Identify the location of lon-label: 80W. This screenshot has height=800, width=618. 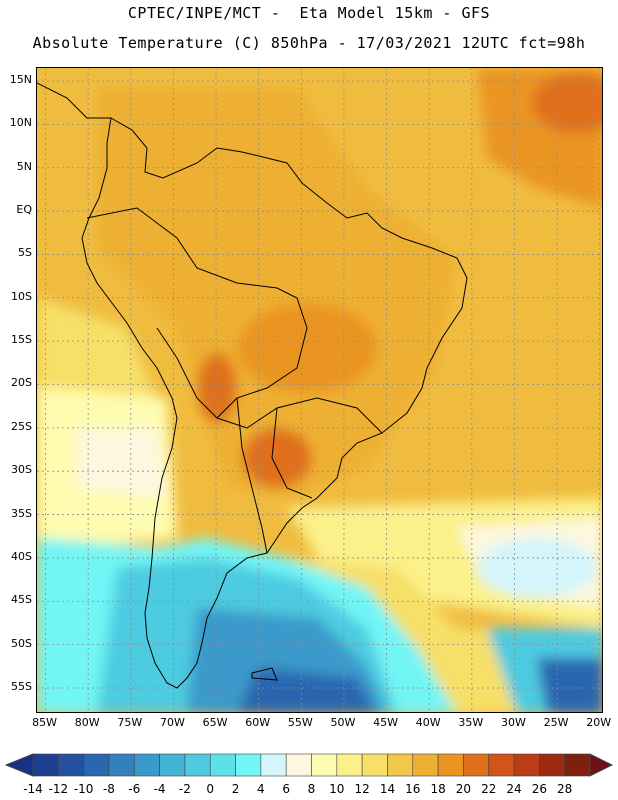
(87, 722).